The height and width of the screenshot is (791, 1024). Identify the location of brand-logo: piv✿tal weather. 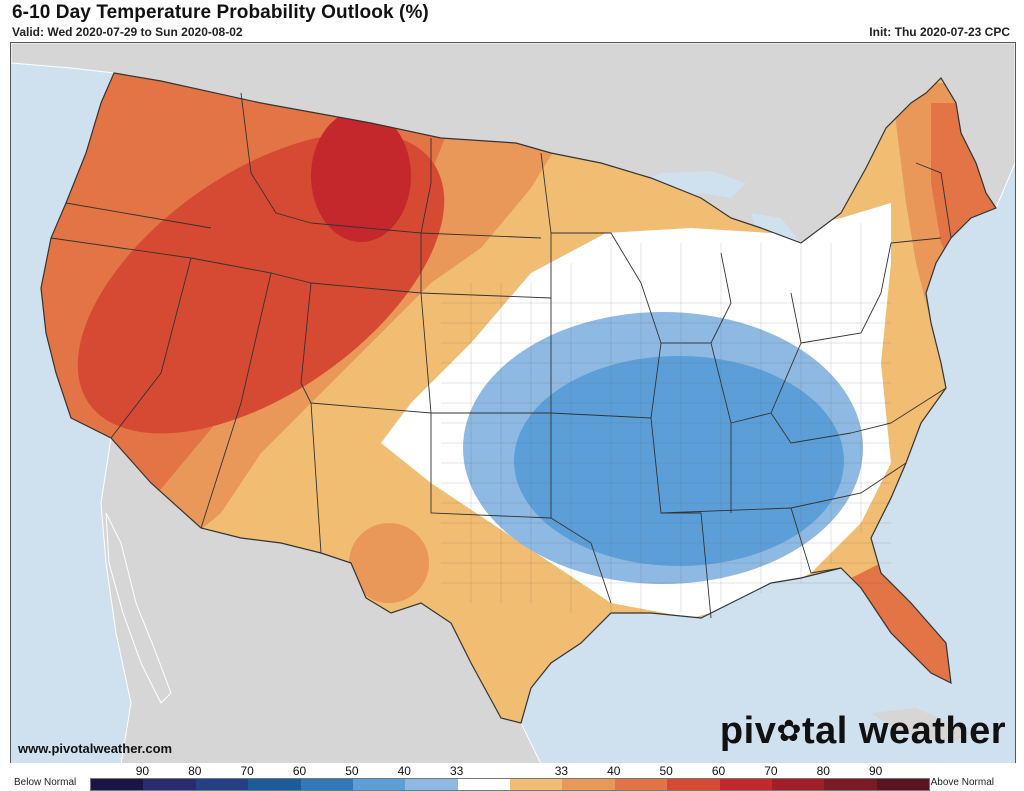
(863, 731).